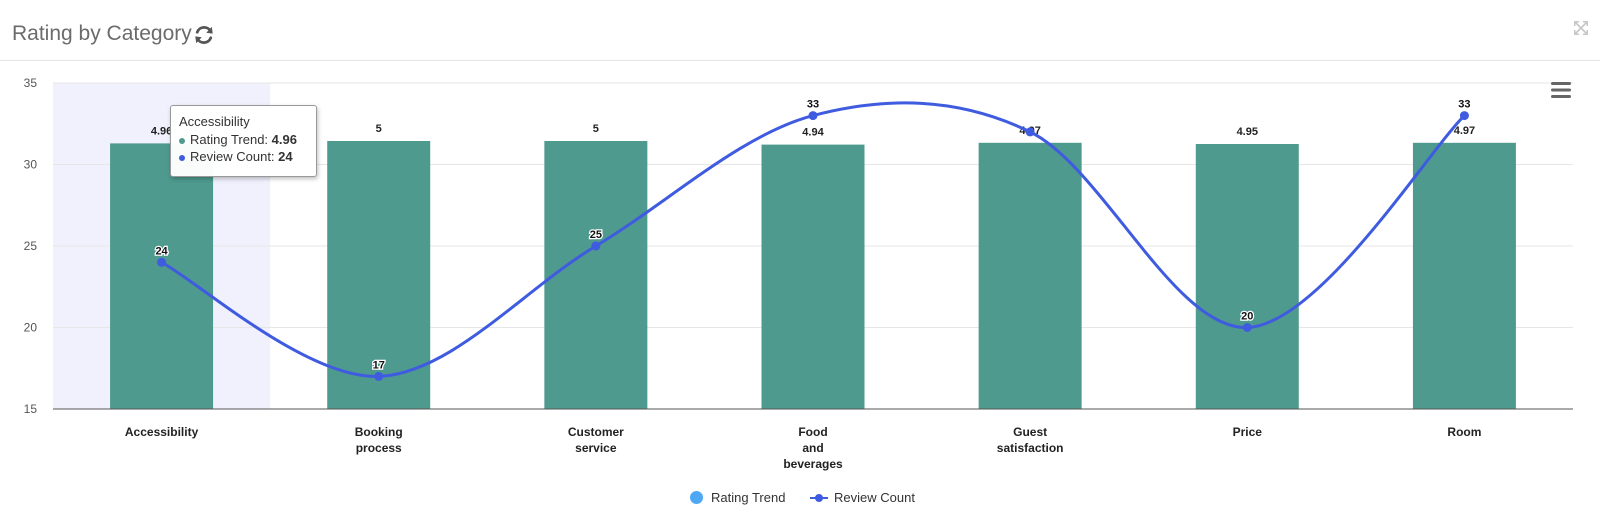  What do you see at coordinates (284, 139) in the screenshot?
I see `tooltip-value-rating: 4.96` at bounding box center [284, 139].